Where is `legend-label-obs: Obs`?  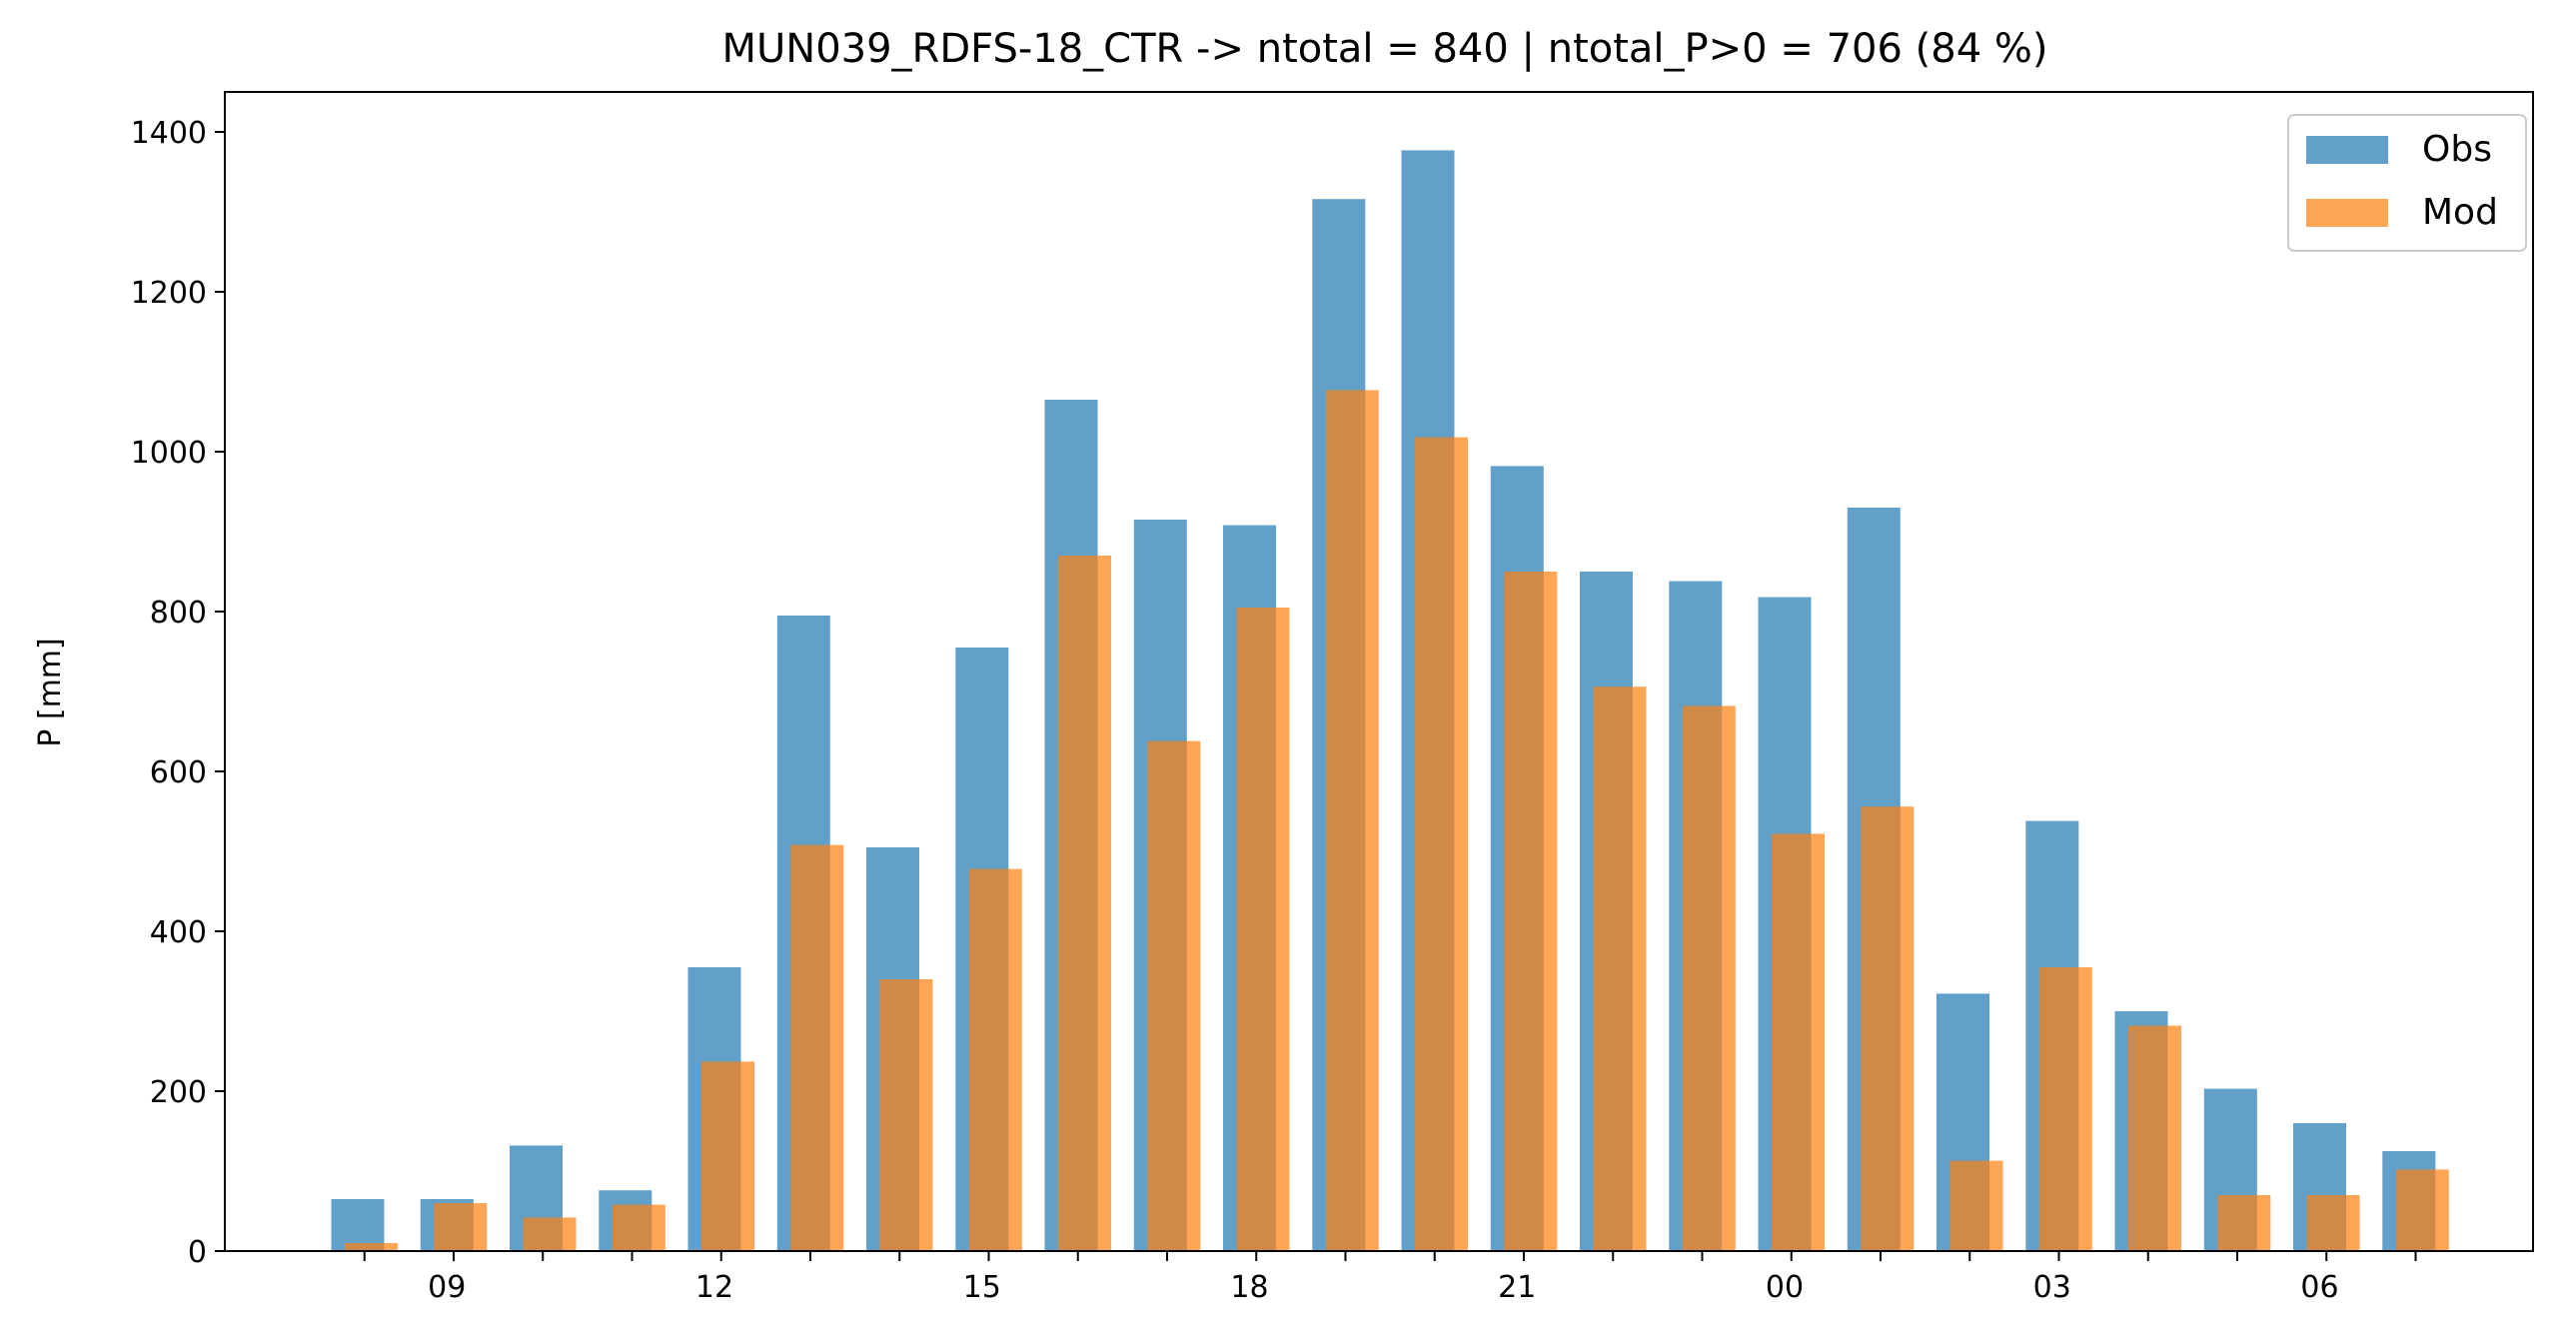 legend-label-obs: Obs is located at coordinates (2457, 149).